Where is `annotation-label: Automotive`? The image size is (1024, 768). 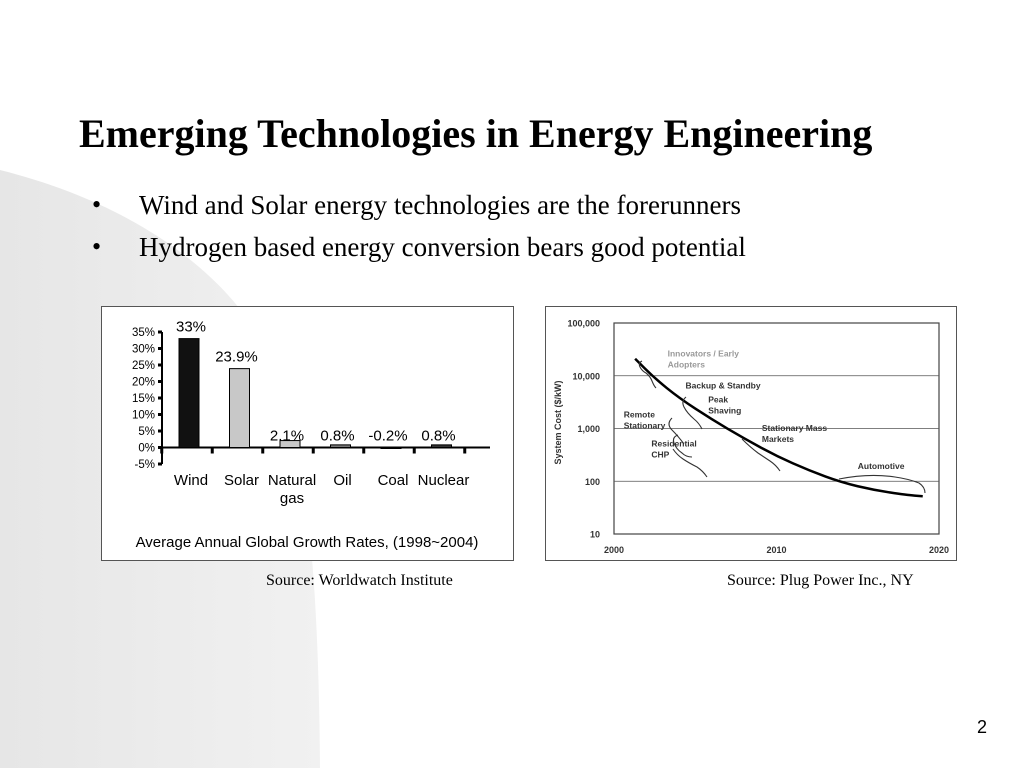 annotation-label: Automotive is located at coordinates (881, 466).